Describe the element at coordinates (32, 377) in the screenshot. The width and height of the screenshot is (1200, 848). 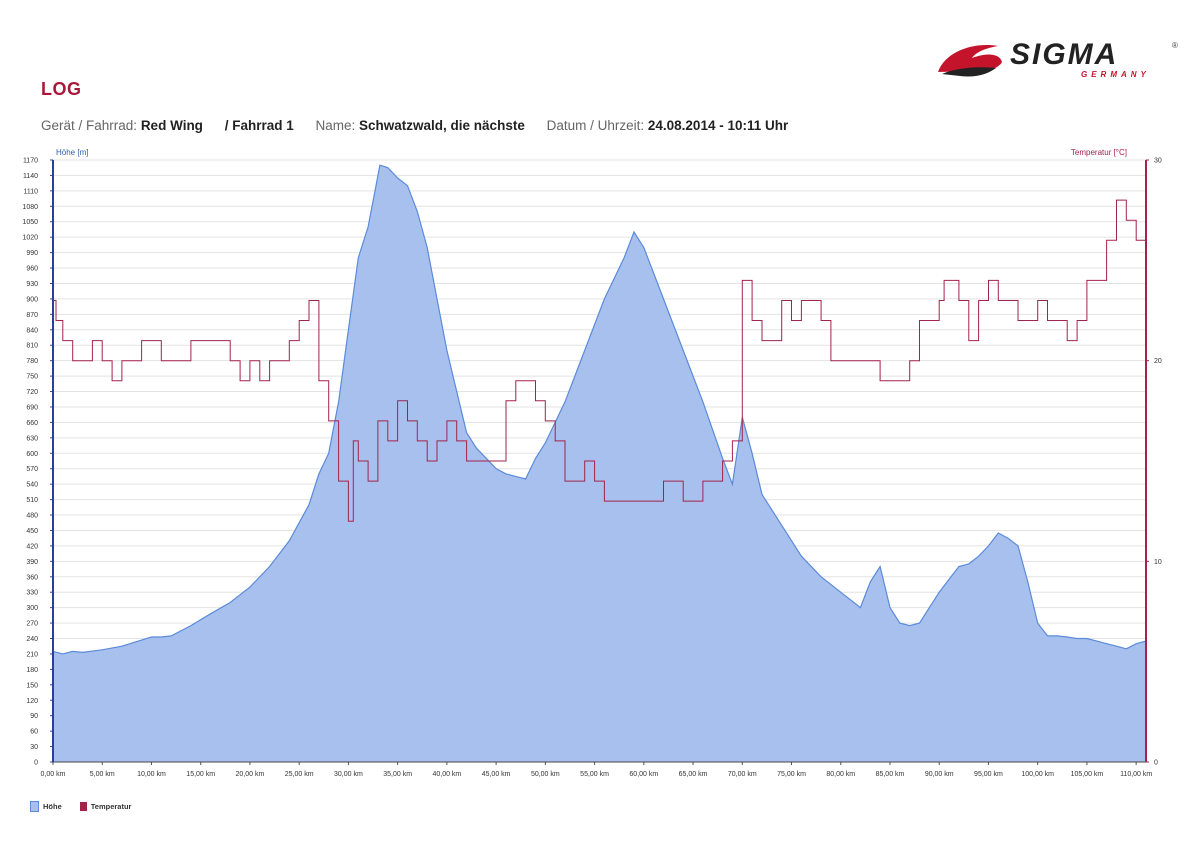
I see `y-tick-label: 750` at that location.